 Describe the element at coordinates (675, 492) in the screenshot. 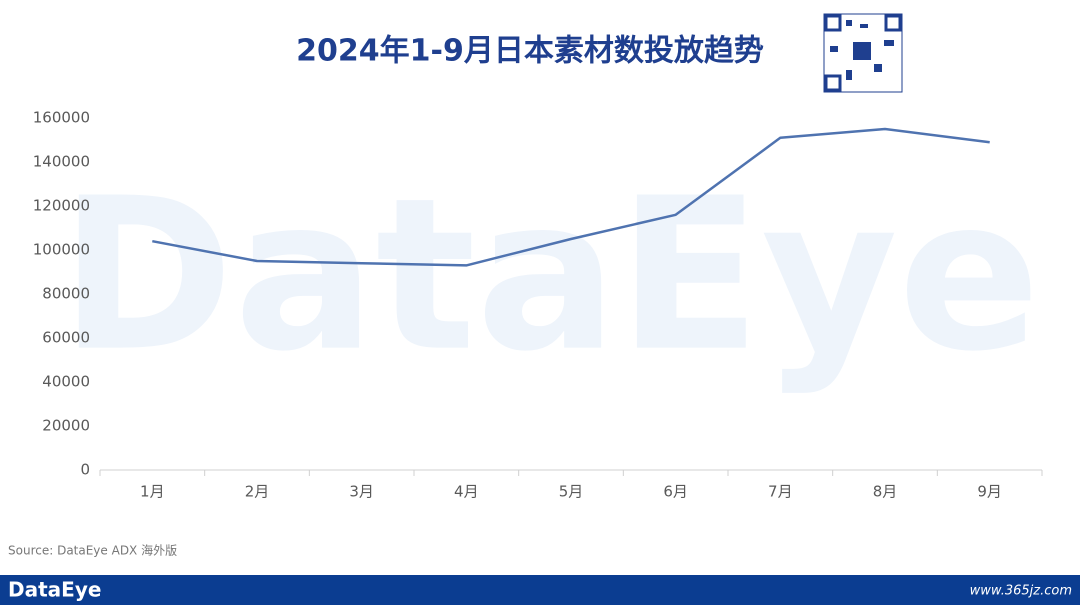

I see `x-tick-label: 6月` at that location.